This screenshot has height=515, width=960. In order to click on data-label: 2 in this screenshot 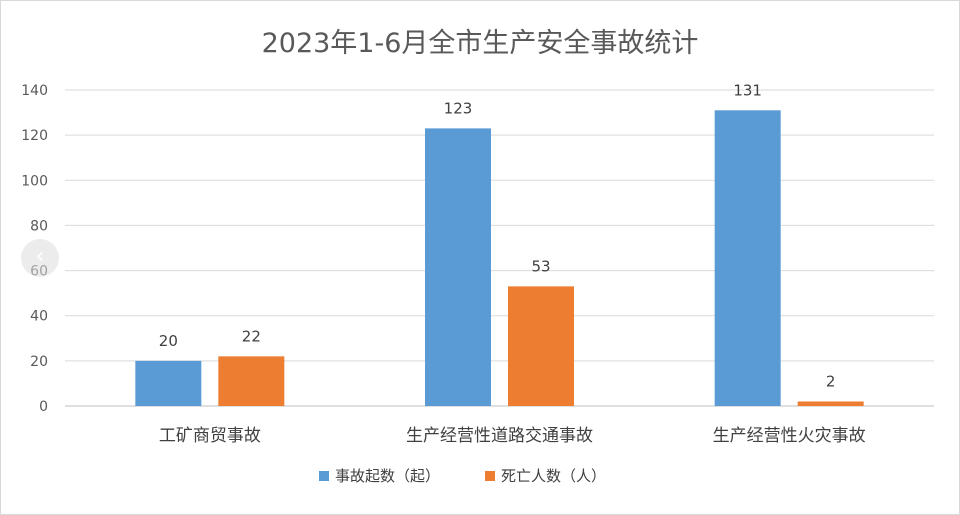, I will do `click(831, 381)`.